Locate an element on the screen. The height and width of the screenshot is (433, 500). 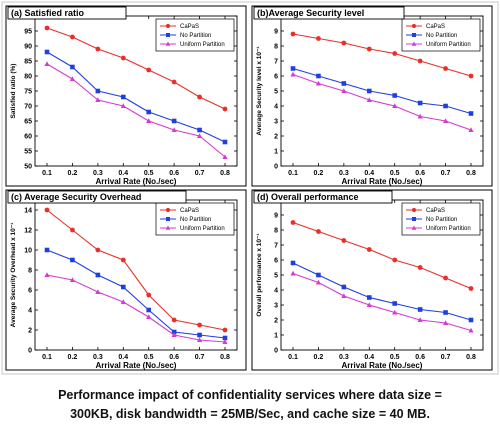
y-tick-label: 90 is located at coordinates (28, 47).